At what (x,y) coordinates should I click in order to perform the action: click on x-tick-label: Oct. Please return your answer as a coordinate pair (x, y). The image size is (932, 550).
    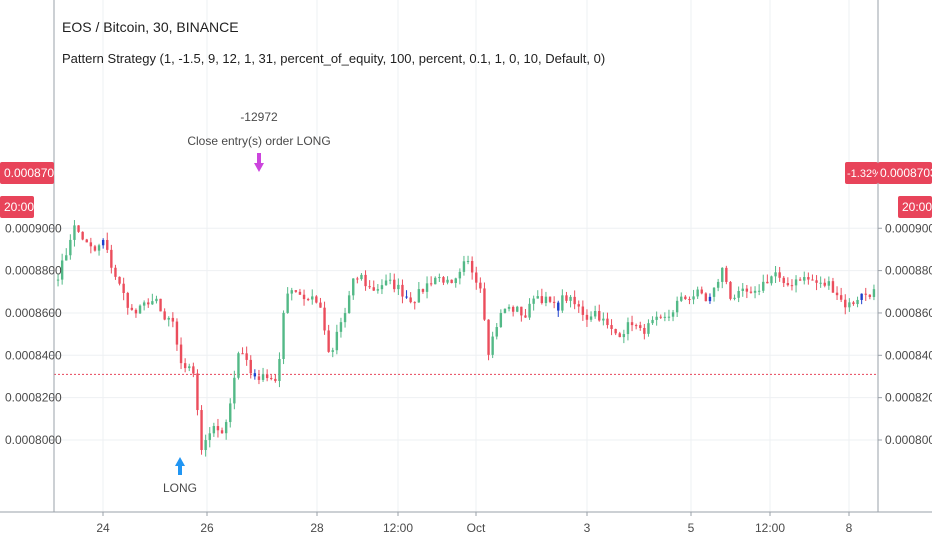
    Looking at the image, I should click on (476, 528).